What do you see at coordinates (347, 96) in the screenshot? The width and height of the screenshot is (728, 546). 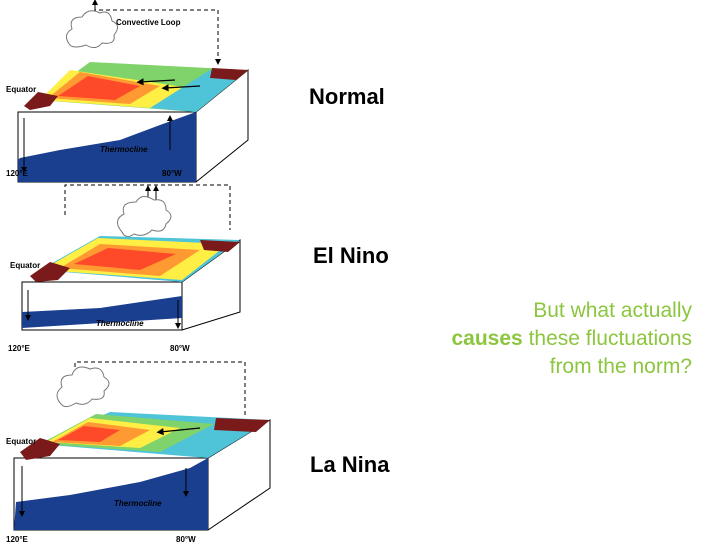 I see `normal-label: Normal` at bounding box center [347, 96].